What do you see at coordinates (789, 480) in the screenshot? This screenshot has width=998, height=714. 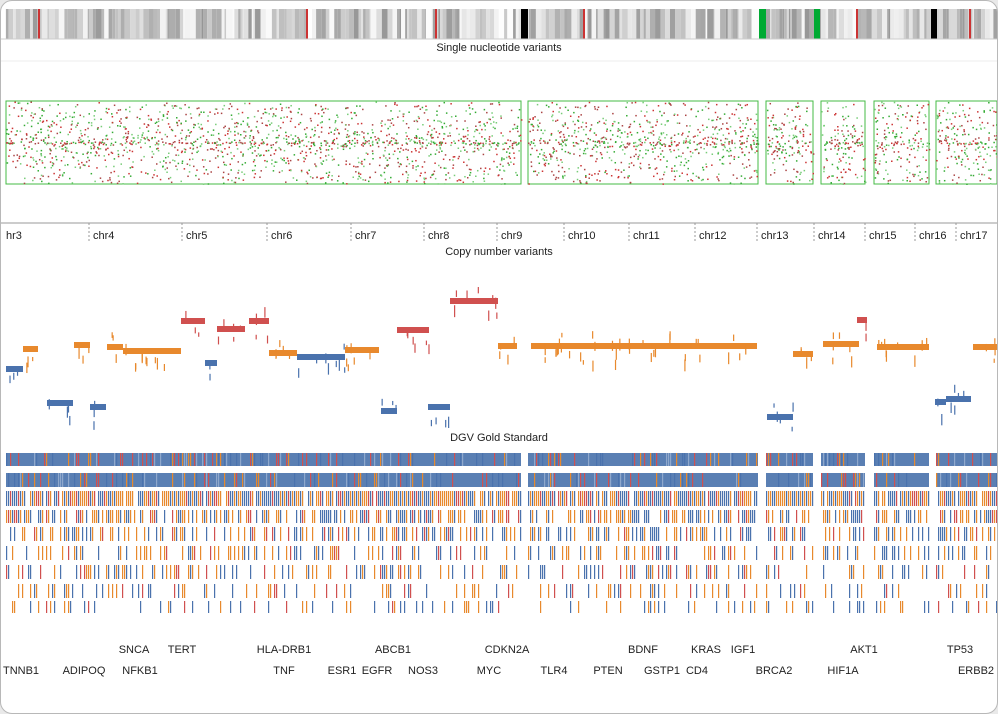 I see `dgv-row` at bounding box center [789, 480].